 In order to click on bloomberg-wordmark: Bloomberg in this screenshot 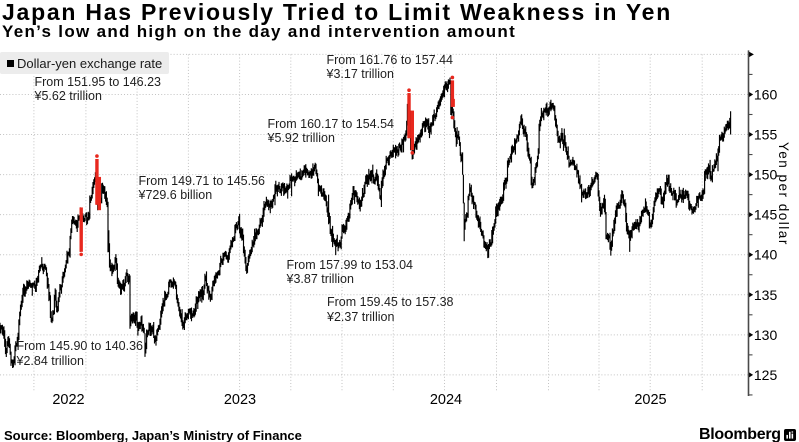, I will do `click(747, 434)`.